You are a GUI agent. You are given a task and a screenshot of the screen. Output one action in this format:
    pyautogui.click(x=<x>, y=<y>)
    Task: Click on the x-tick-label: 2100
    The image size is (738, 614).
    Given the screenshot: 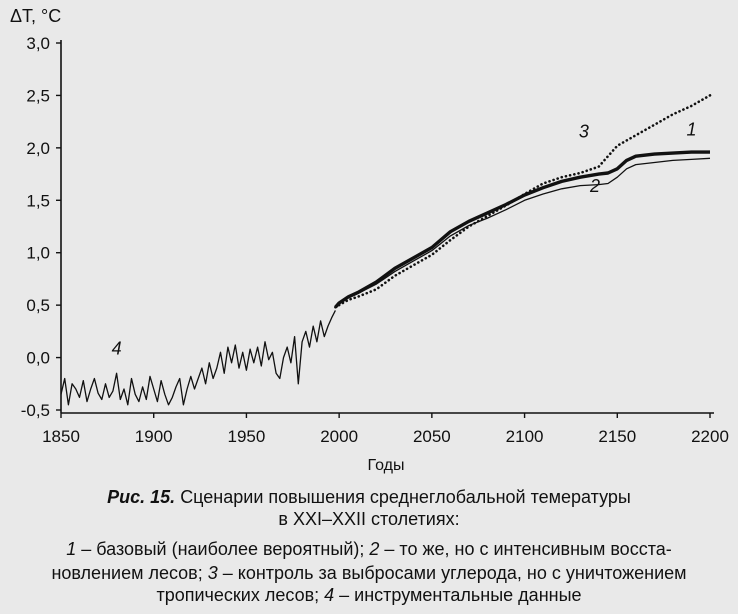 What is the action you would take?
    pyautogui.click(x=525, y=436)
    